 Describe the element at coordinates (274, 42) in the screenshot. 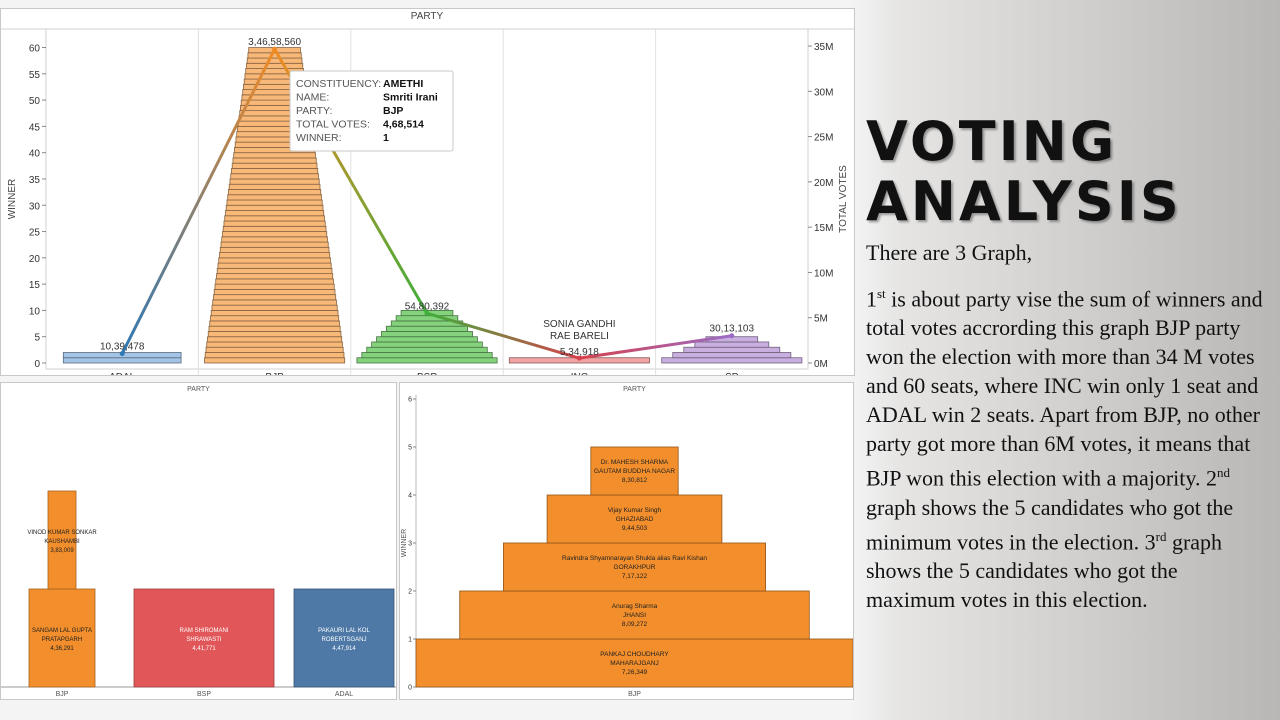

I see `vote-label-bjp: 3,46,58,560` at that location.